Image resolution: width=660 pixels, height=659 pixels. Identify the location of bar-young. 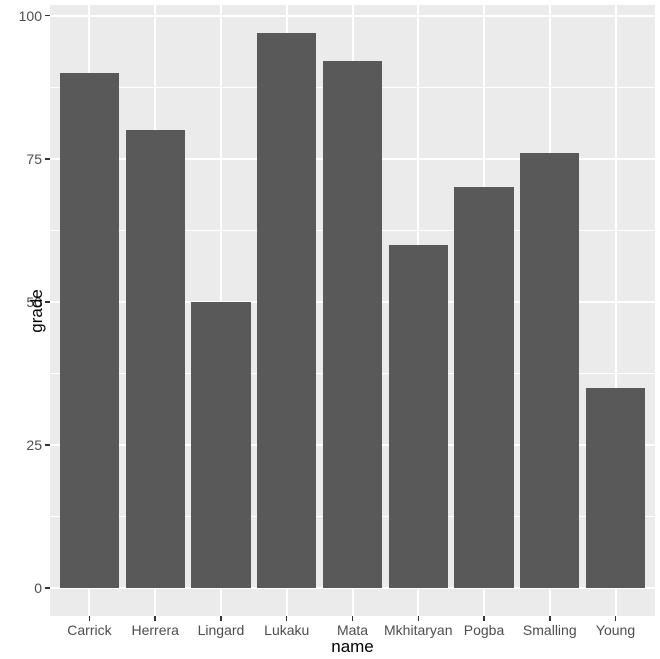
(615, 488).